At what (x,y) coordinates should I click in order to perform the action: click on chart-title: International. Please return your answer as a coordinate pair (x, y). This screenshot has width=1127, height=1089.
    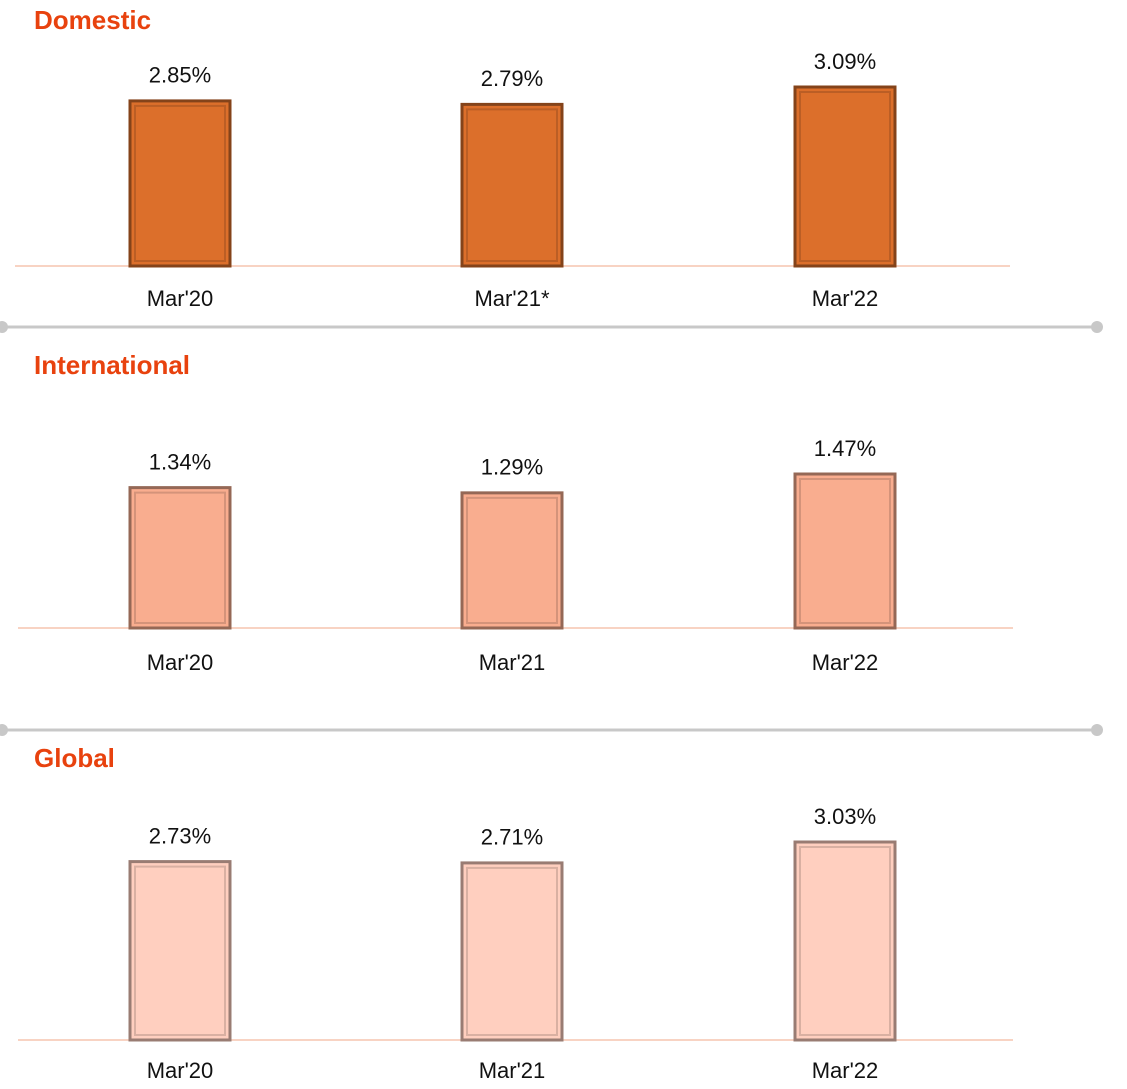
    Looking at the image, I should click on (112, 365).